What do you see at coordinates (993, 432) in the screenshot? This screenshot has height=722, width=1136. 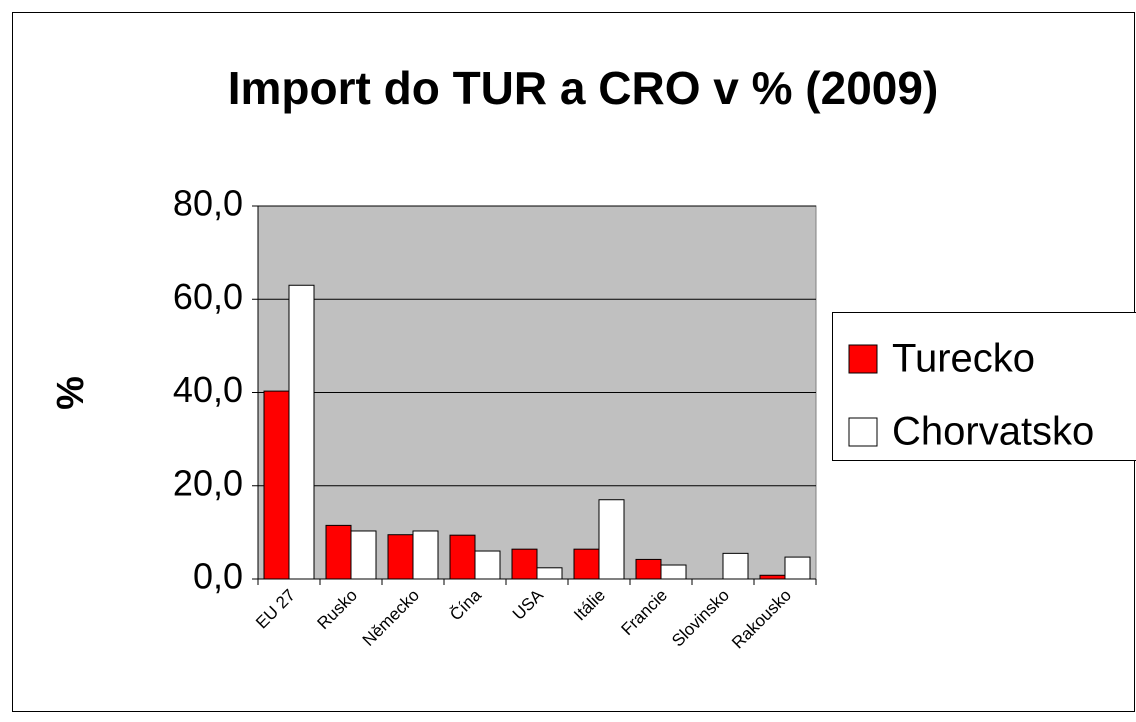 I see `legend-label: Chorvatsko` at bounding box center [993, 432].